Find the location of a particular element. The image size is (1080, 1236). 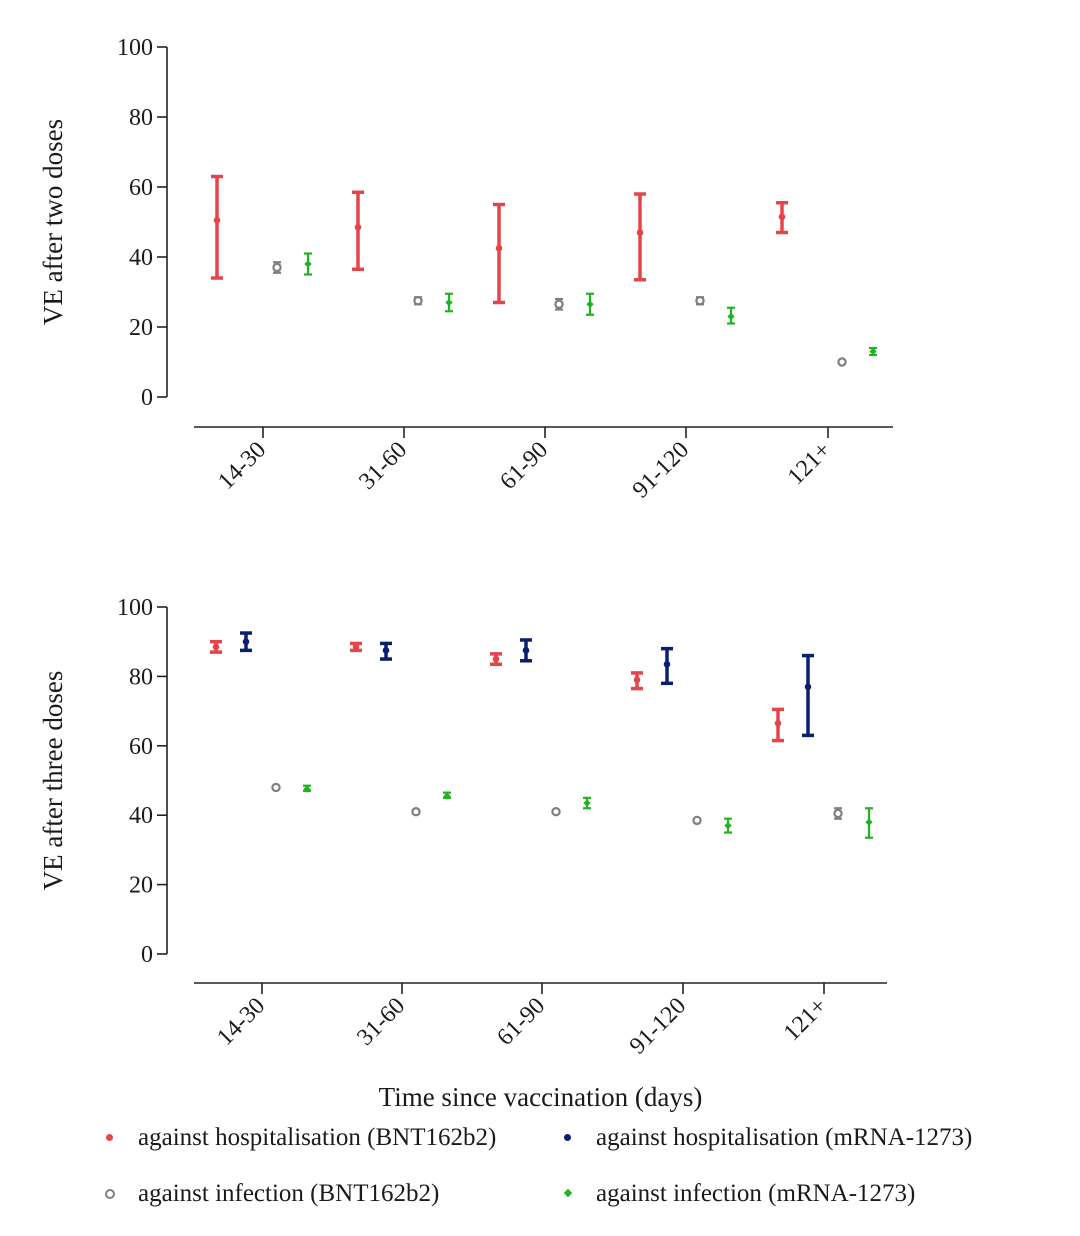

legend-label: against hospitalisation (BNT162b2) is located at coordinates (317, 1137).